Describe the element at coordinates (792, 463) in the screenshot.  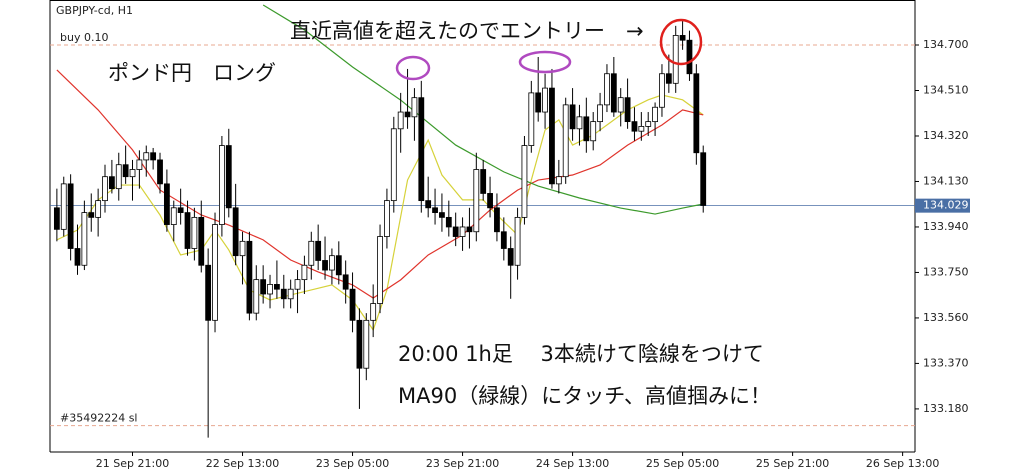
I see `x-tick-label: 25 Sep 21:00` at that location.